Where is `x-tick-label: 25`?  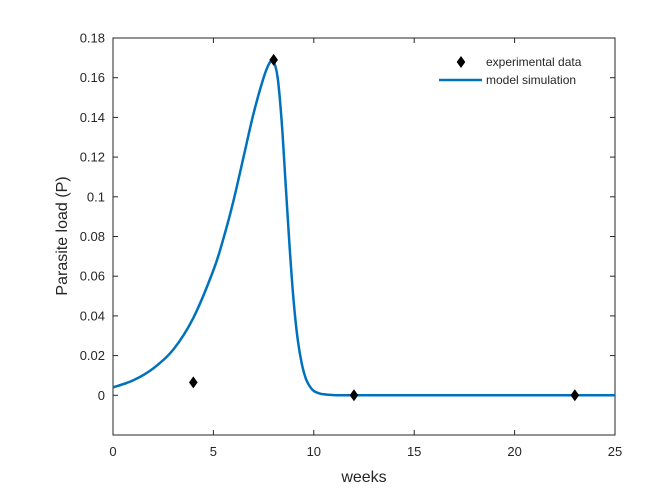 x-tick-label: 25 is located at coordinates (615, 451).